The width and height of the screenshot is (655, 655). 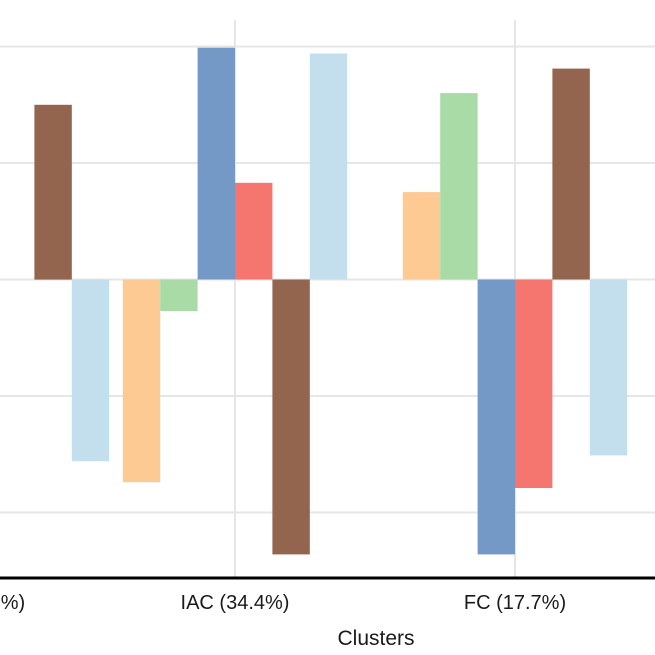 I want to click on x-tick-label: IAC (34.4%), so click(x=235, y=603).